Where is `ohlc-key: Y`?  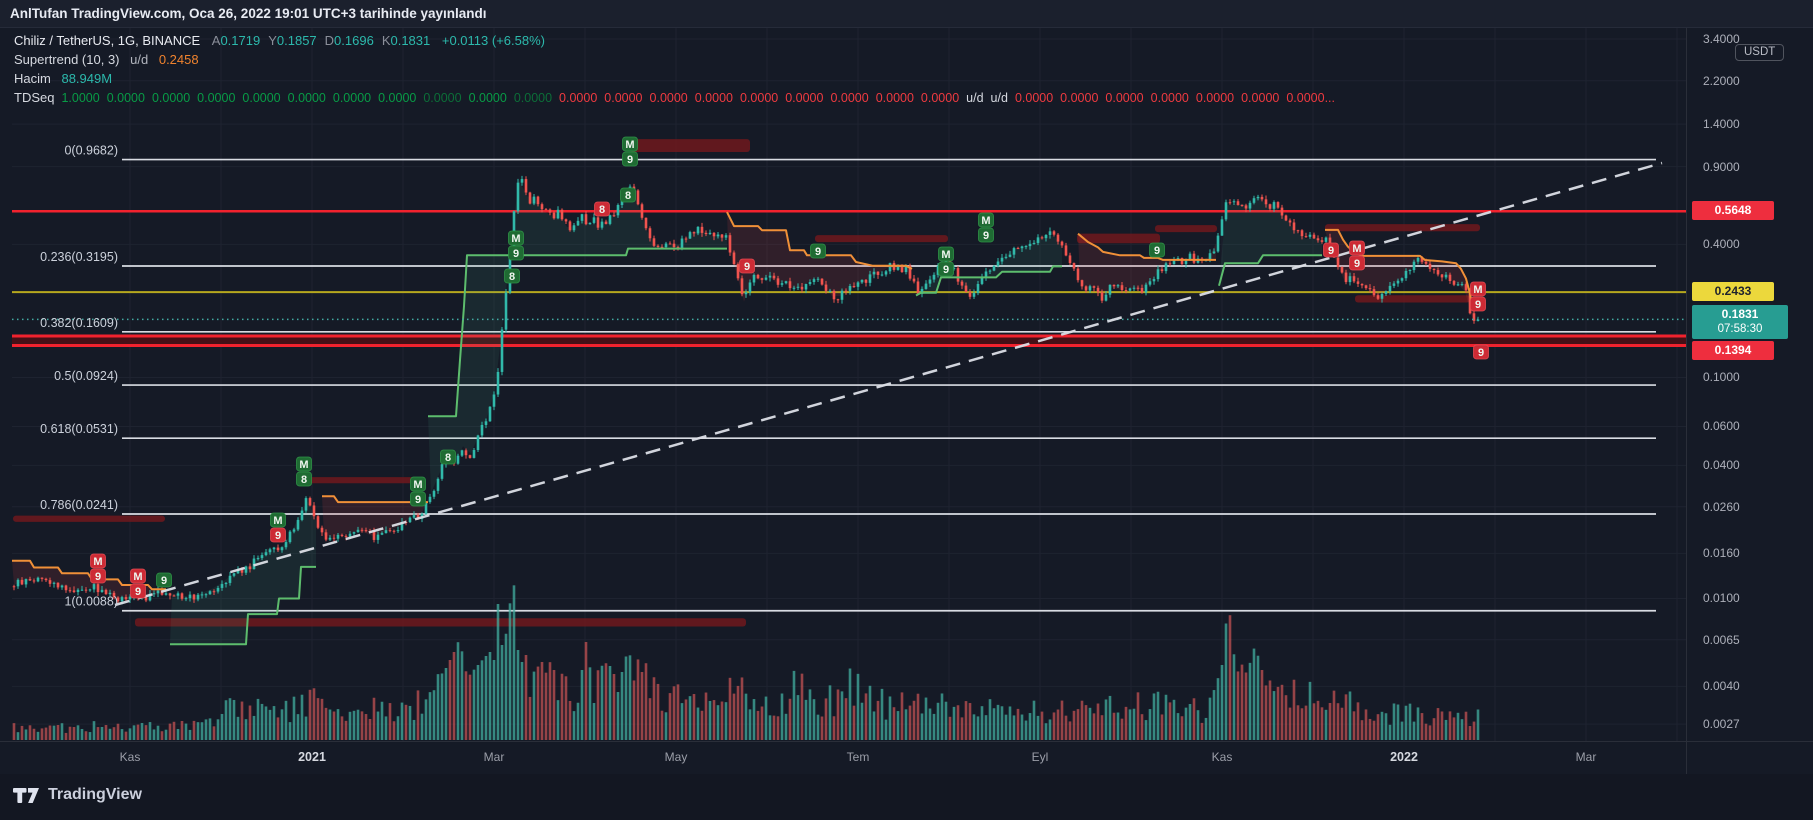 ohlc-key: Y is located at coordinates (272, 40).